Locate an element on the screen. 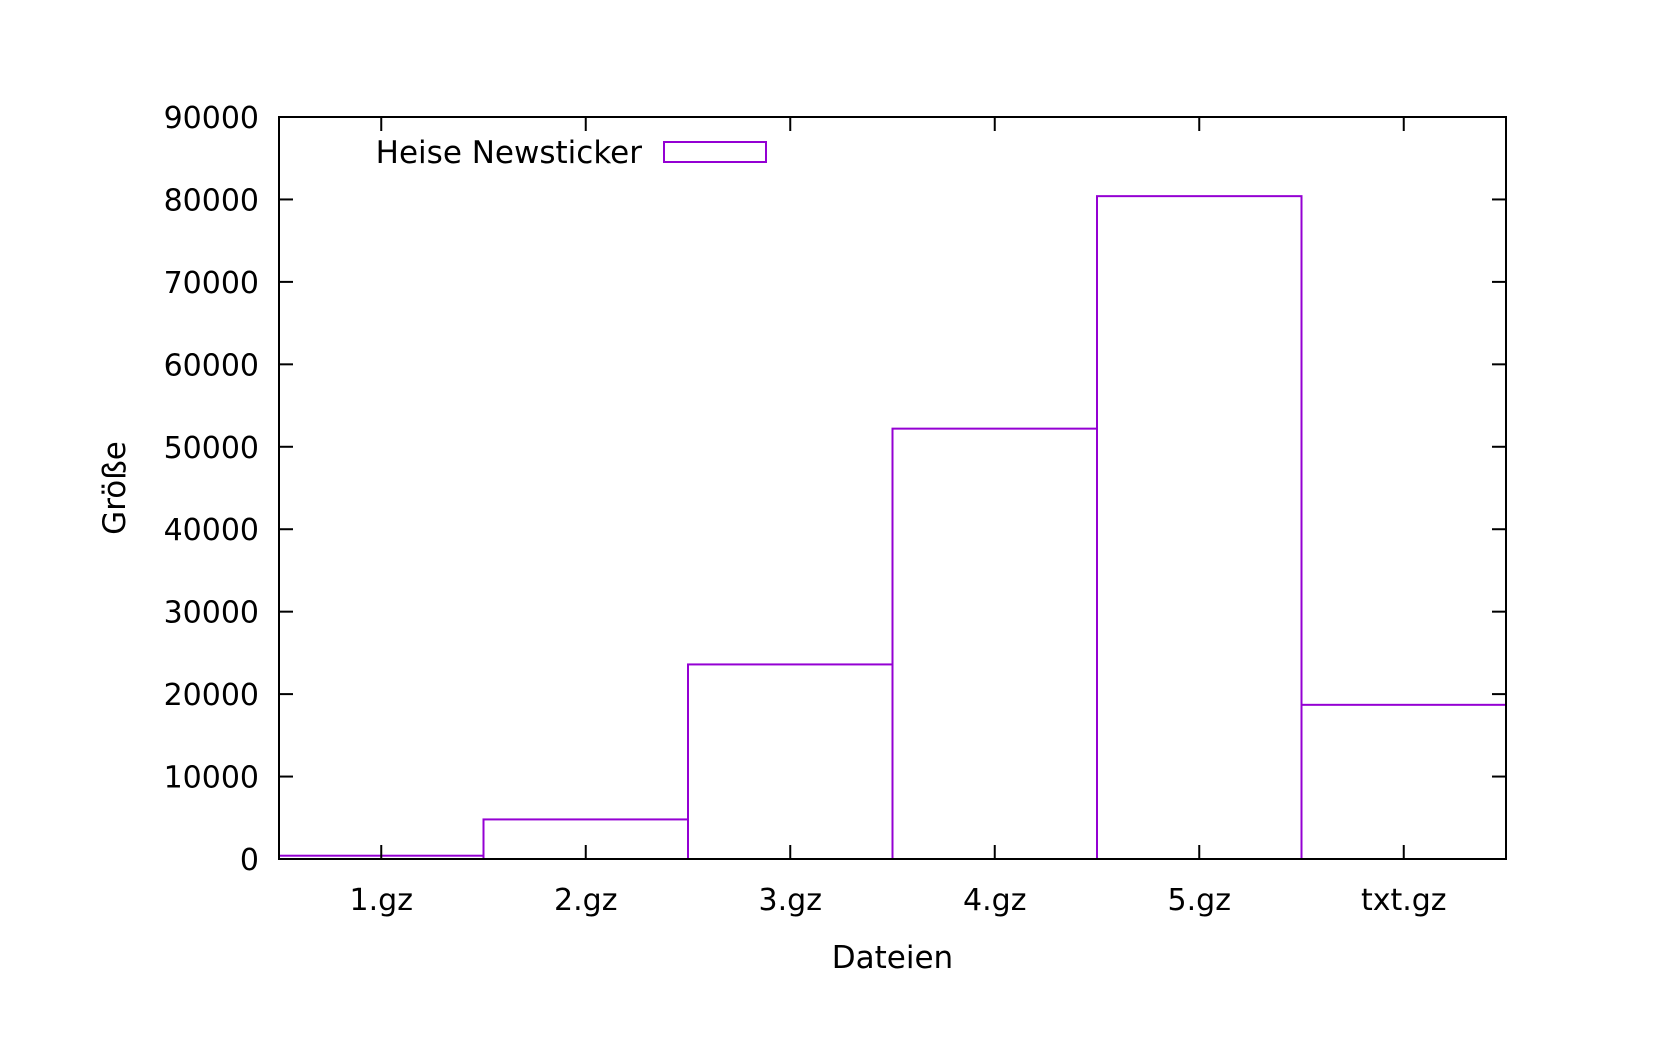  y-tick-label: 20000 is located at coordinates (211, 695).